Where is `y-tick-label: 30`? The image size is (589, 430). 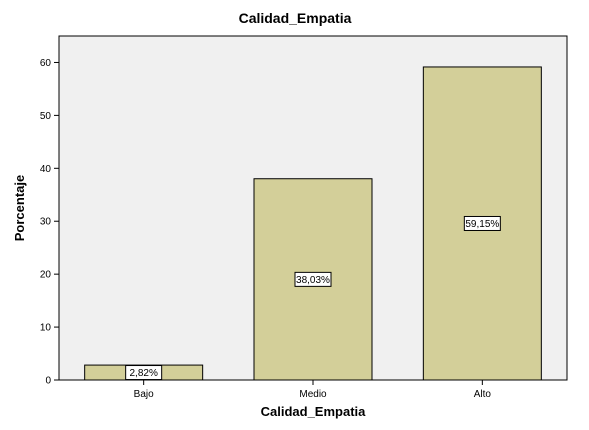 y-tick-label: 30 is located at coordinates (46, 222).